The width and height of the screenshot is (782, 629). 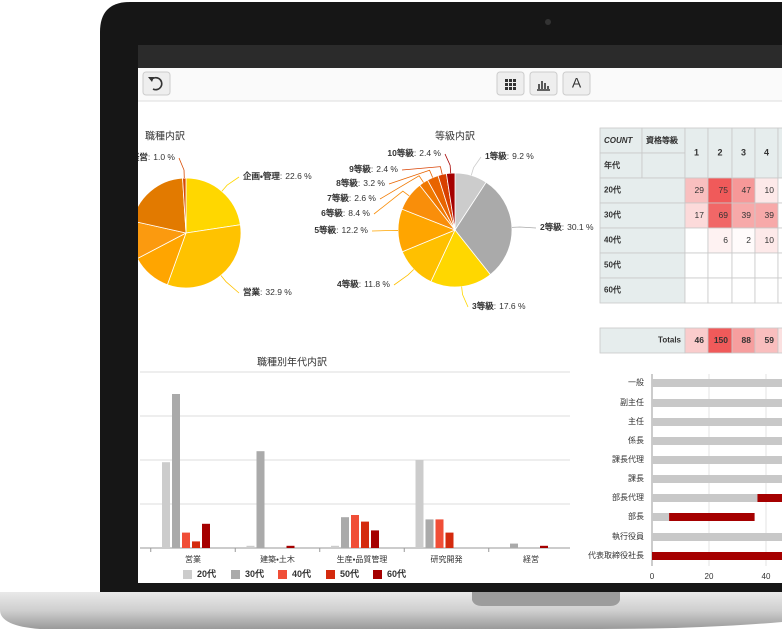 I want to click on y-tick-label: 課長, so click(x=636, y=478).